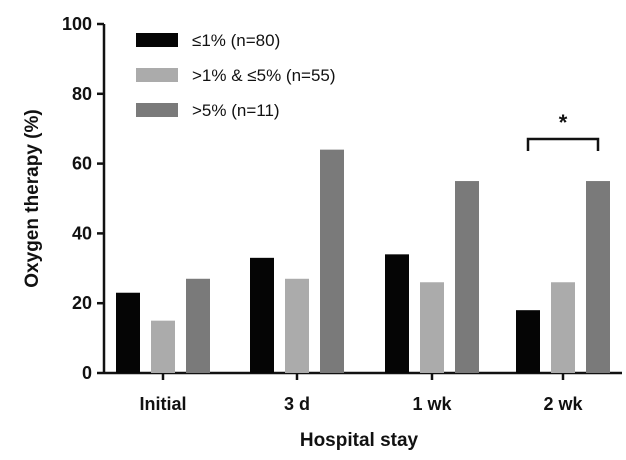 The height and width of the screenshot is (460, 626). I want to click on legend-label: >5% (n=11), so click(236, 110).